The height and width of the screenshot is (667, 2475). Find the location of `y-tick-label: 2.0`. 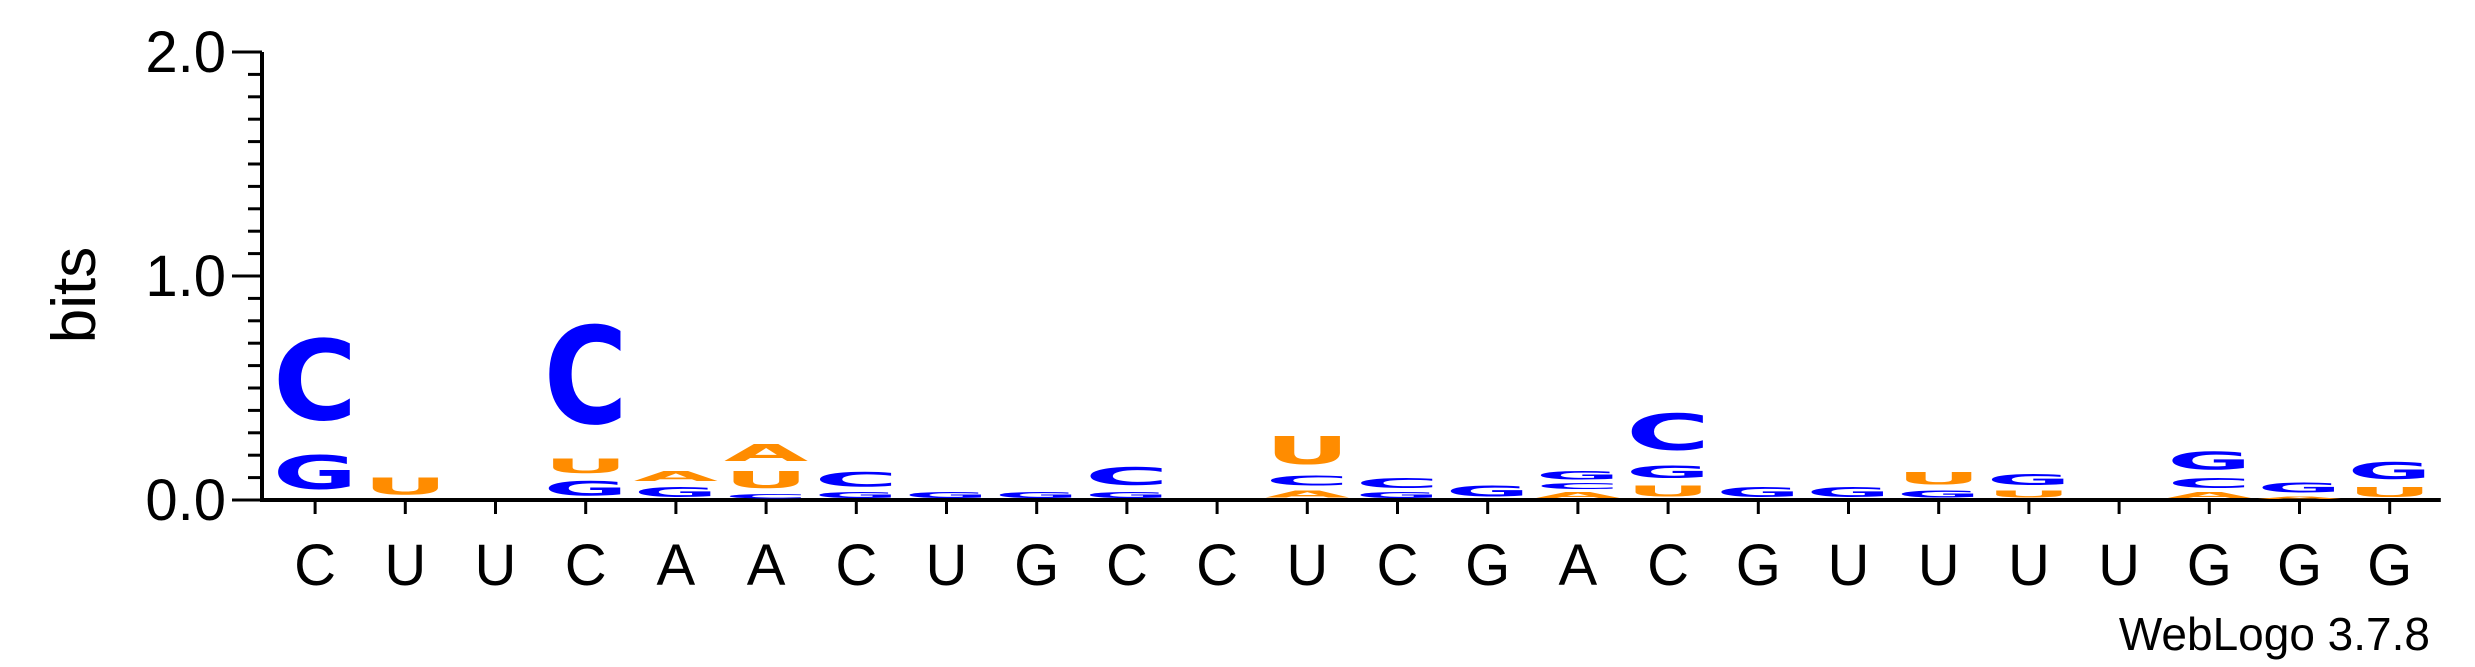

y-tick-label: 2.0 is located at coordinates (185, 52).